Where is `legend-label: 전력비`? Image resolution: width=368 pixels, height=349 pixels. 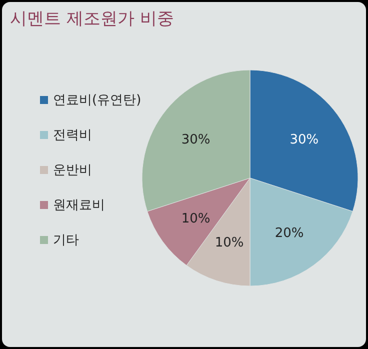 legend-label: 전력비 is located at coordinates (72, 135).